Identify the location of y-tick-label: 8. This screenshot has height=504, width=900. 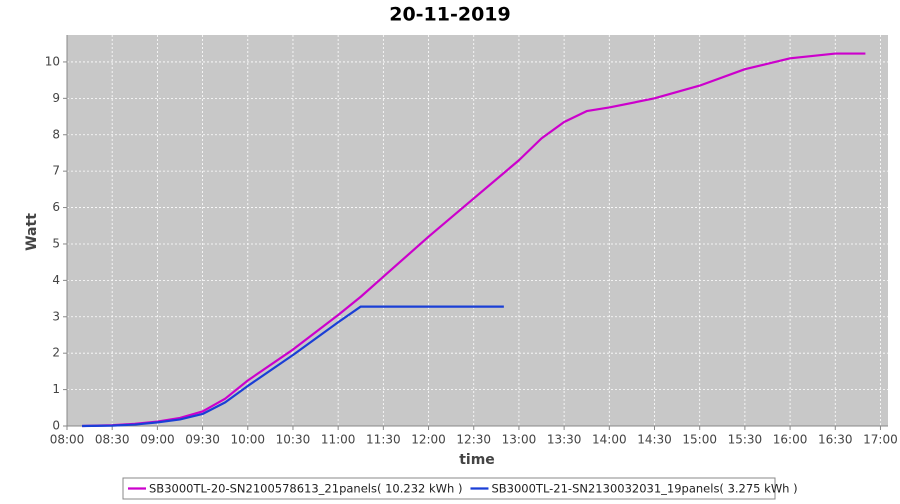
(56, 134).